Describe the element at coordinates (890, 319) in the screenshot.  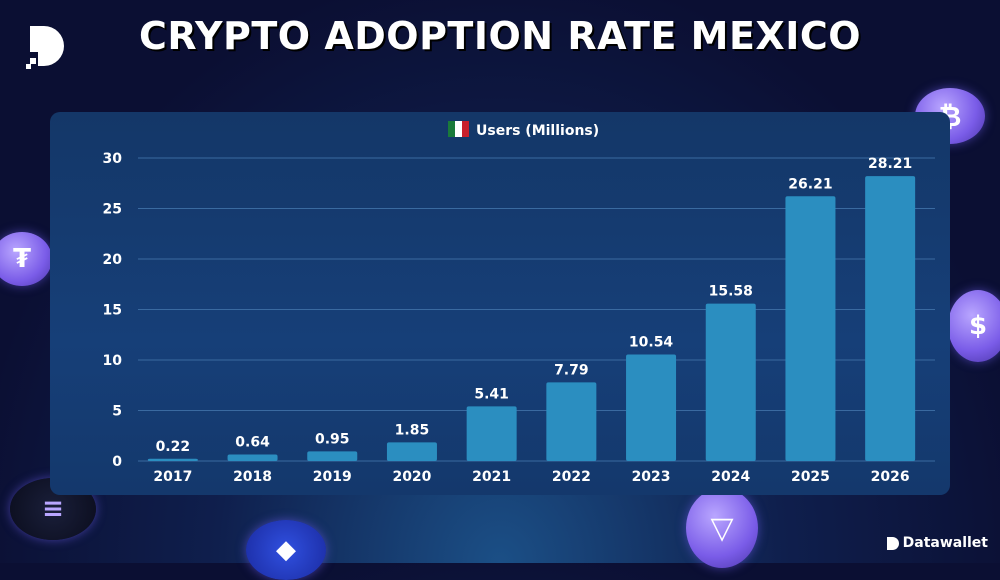
I see `bar-2026` at that location.